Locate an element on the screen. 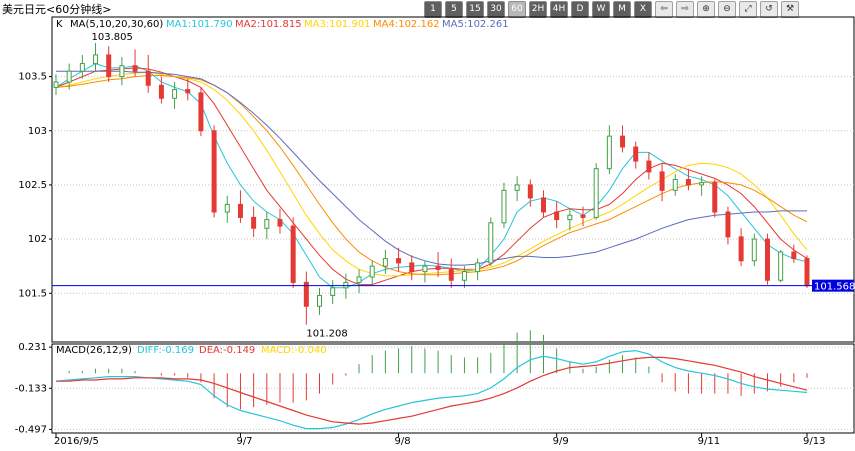  wrench-icon: ⚒ is located at coordinates (790, 9).